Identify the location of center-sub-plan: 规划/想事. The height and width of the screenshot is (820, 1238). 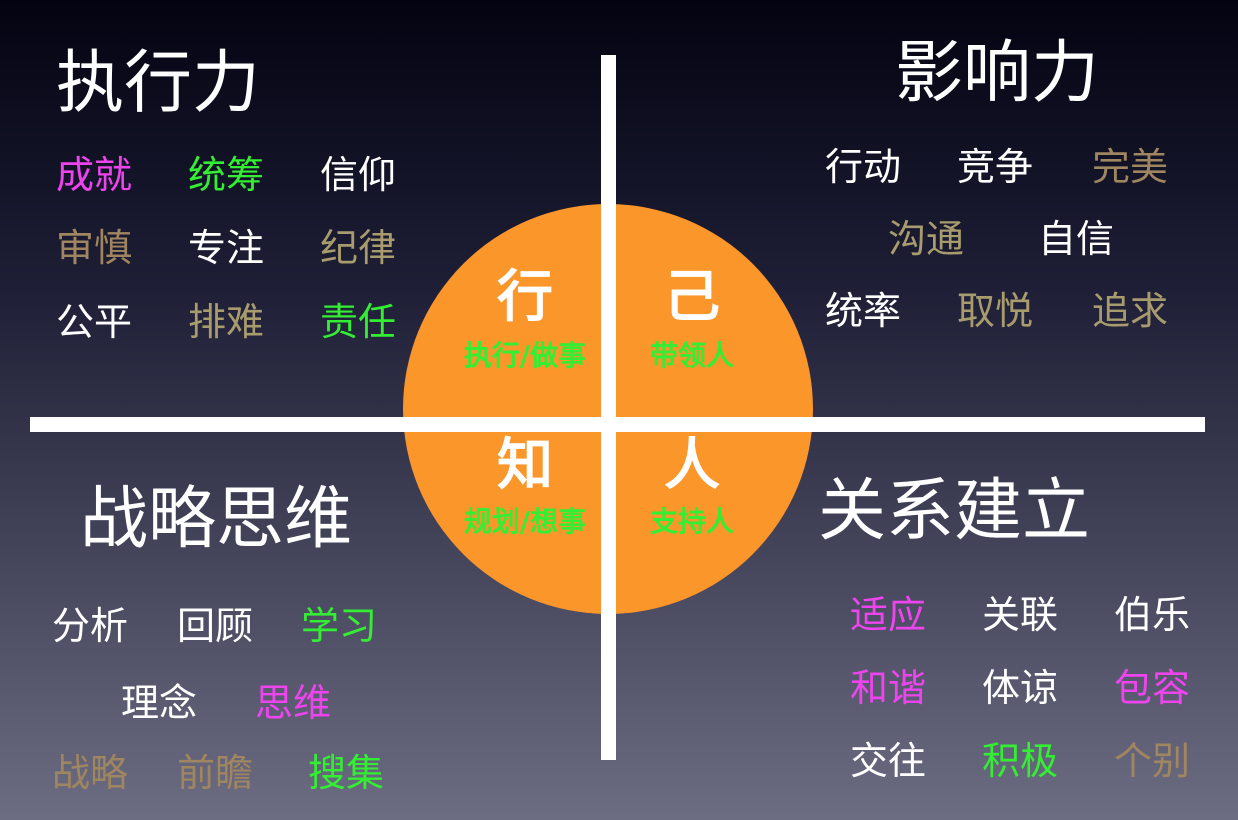
(525, 521).